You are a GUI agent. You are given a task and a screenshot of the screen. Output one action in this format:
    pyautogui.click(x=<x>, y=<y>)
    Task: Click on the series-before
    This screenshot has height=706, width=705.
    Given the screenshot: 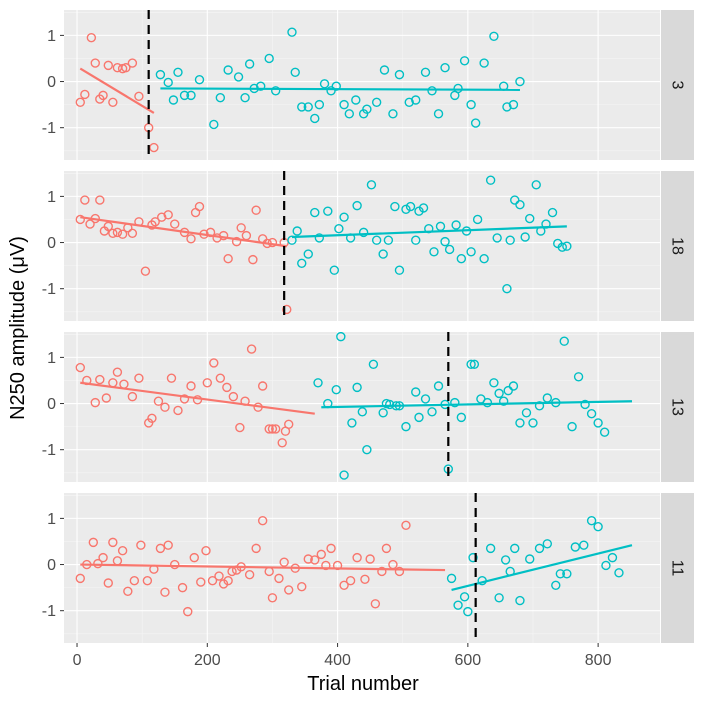 What is the action you would take?
    pyautogui.click(x=195, y=396)
    